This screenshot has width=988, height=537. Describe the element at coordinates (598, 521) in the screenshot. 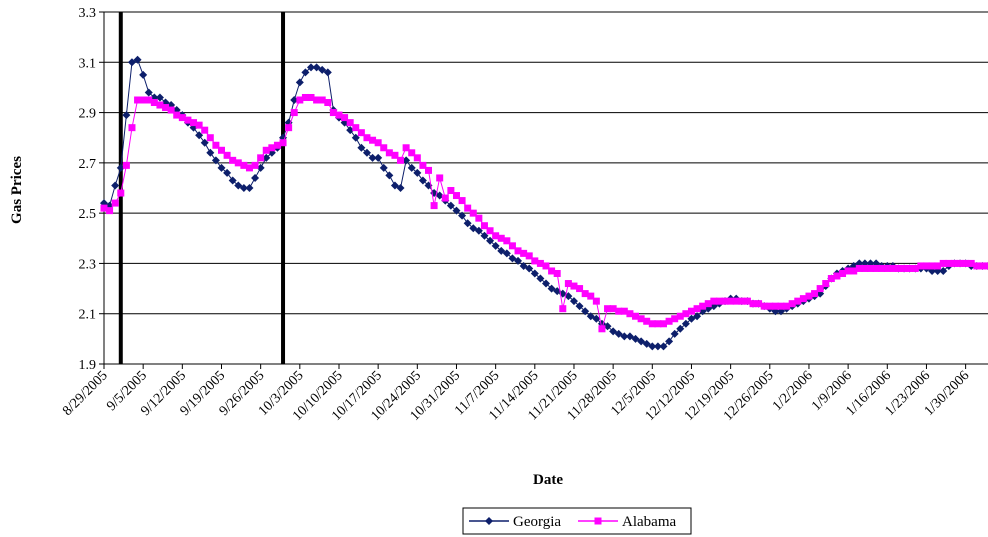

I see `legend-alabama-marker` at that location.